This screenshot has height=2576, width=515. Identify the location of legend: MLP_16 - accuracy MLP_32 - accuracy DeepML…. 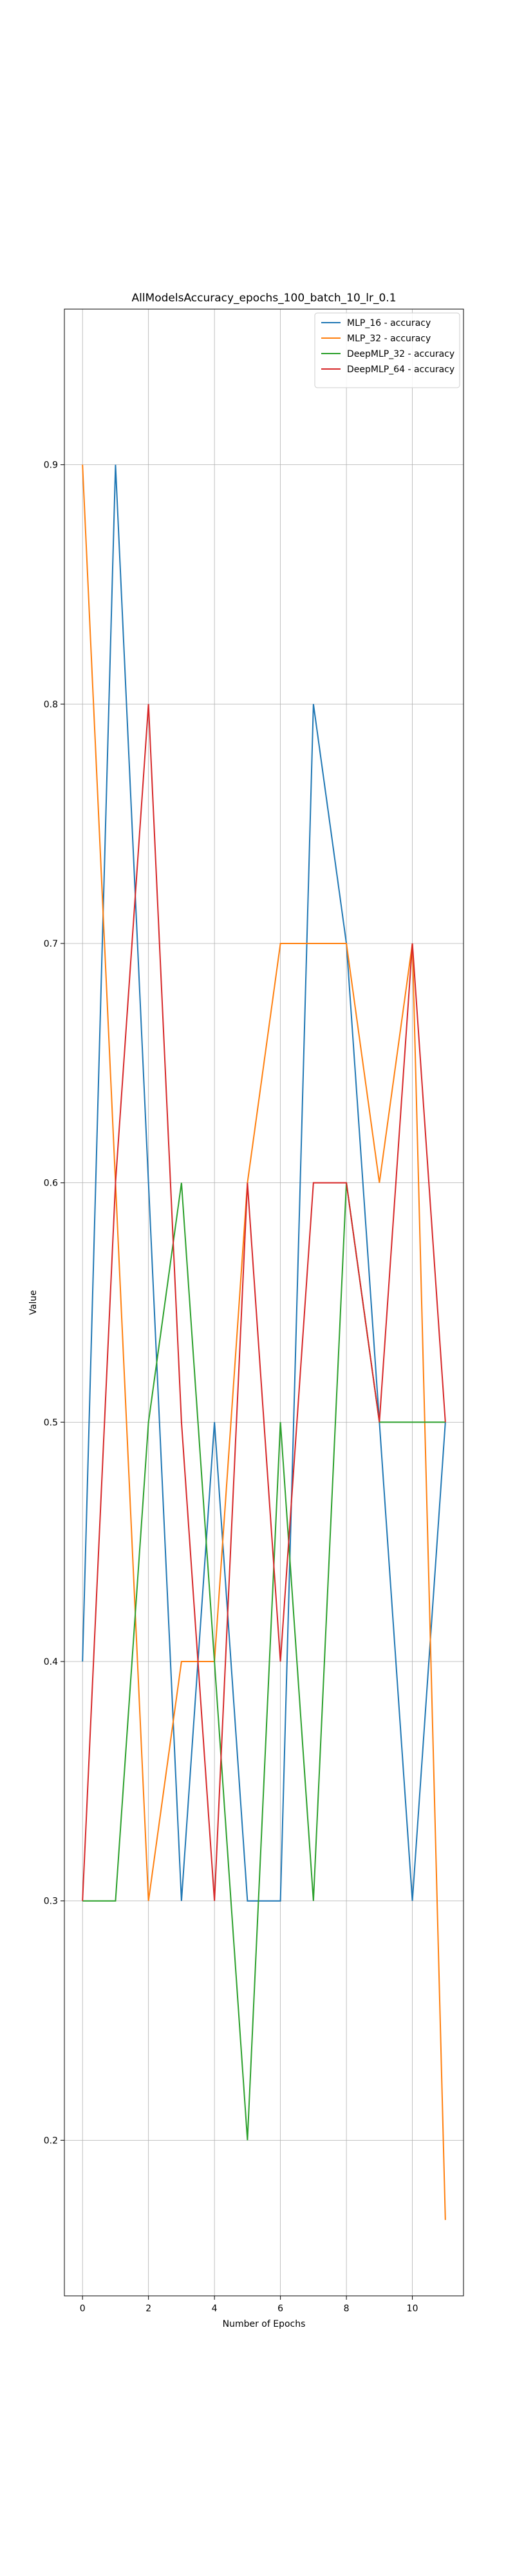
(387, 350).